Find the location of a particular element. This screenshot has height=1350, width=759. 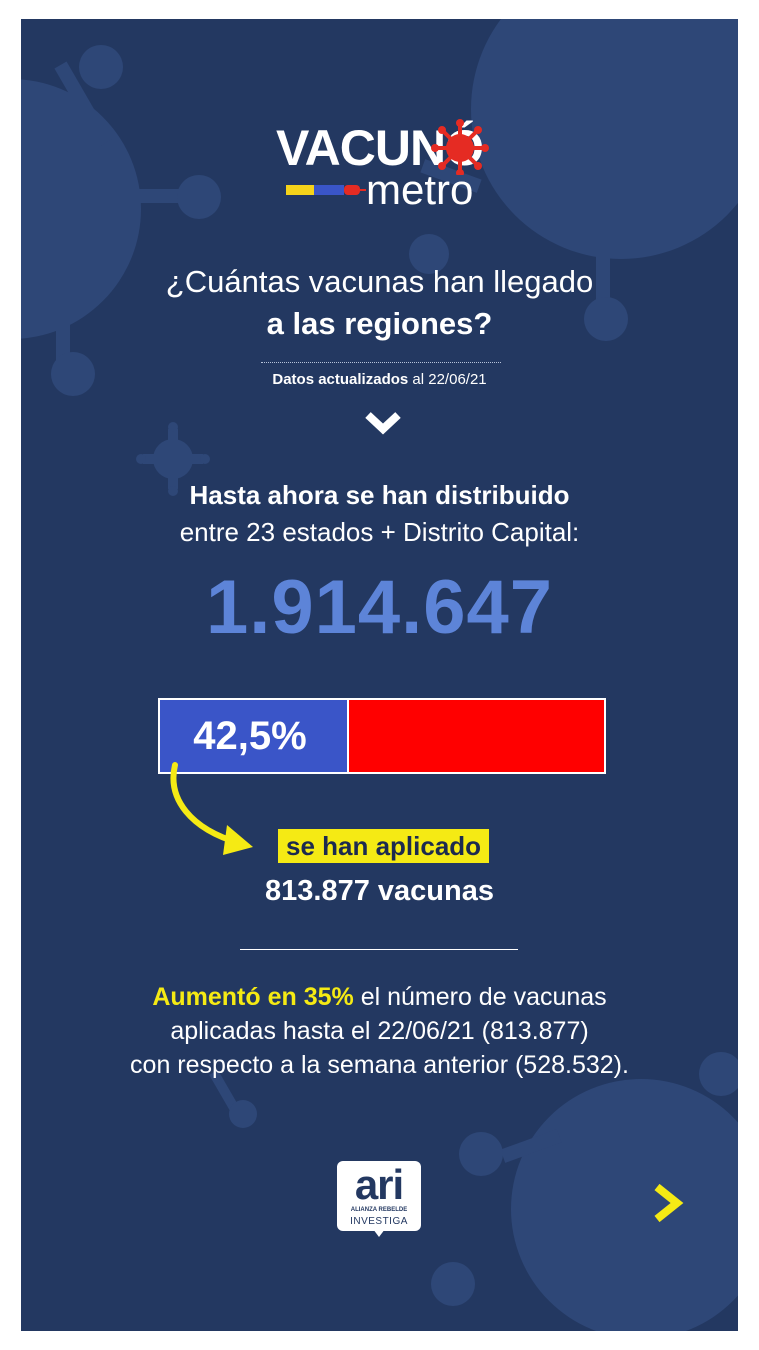

title-line-2: a las regiones? is located at coordinates (379, 323).